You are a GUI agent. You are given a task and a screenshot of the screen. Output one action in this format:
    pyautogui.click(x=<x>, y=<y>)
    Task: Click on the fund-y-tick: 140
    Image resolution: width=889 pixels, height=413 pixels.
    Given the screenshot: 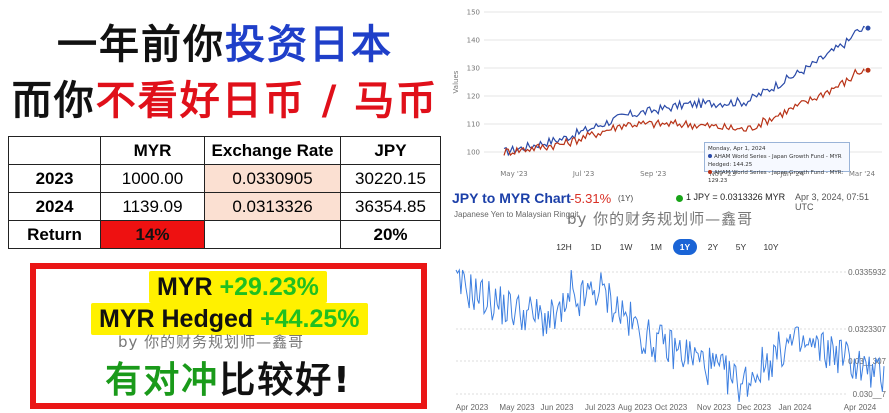 What is the action you would take?
    pyautogui.click(x=473, y=41)
    